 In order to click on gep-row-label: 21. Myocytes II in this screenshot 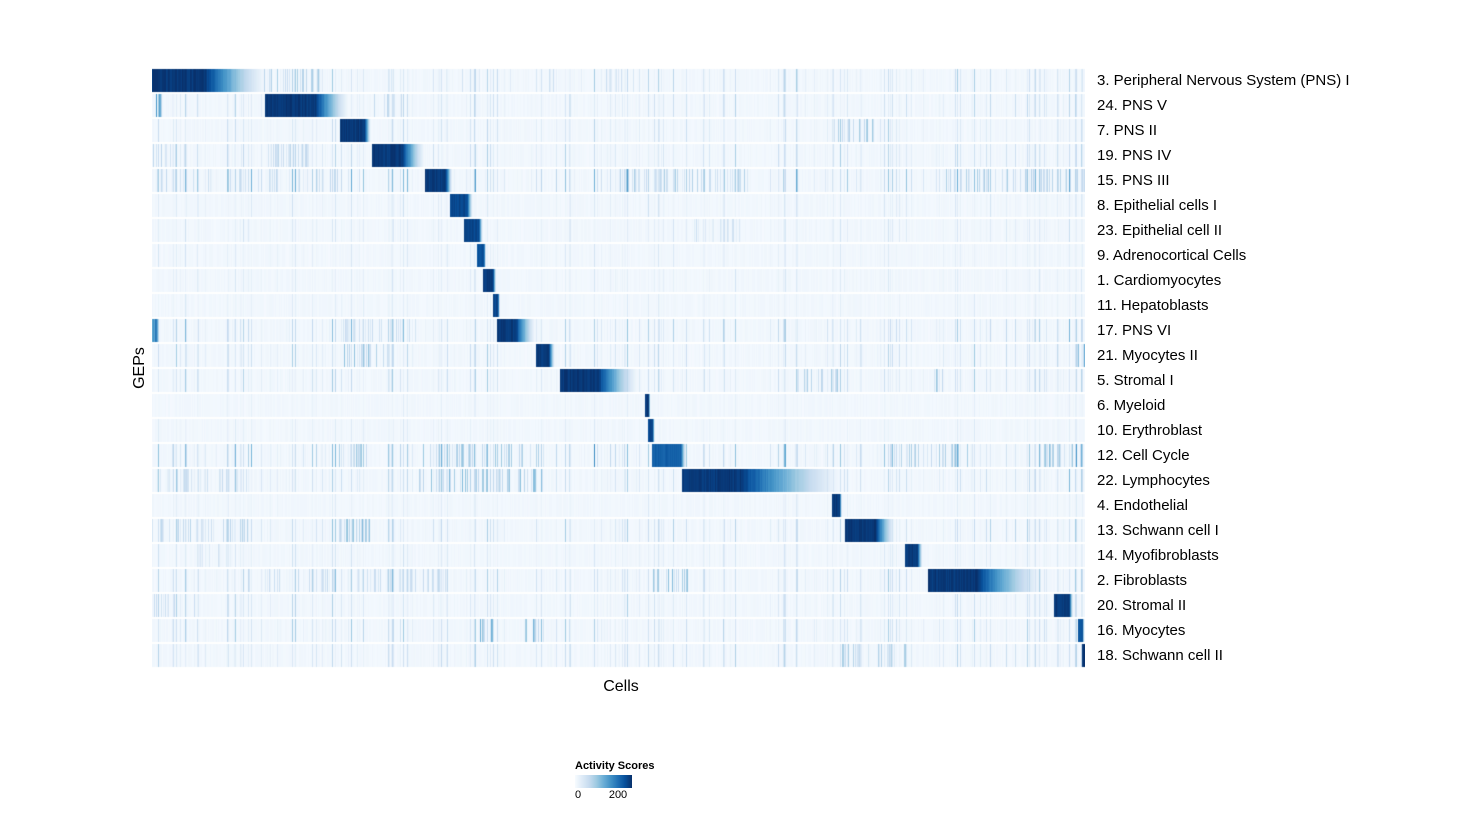, I will do `click(1147, 355)`.